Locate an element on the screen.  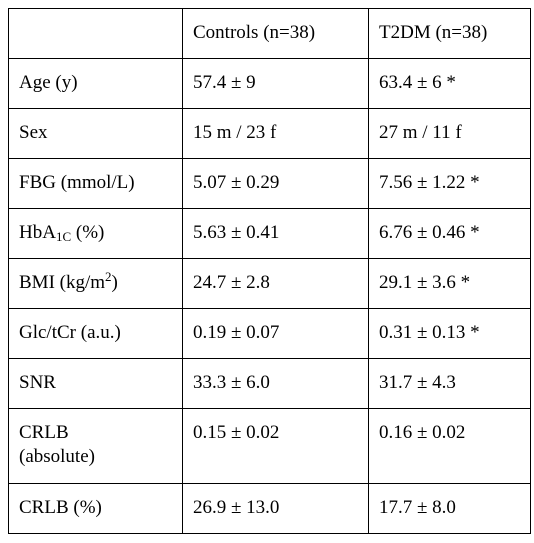
table-row: FBG (mmol/L) 5.07 ± 0.29 7.56 ± 1.22 * is located at coordinates (269, 183).